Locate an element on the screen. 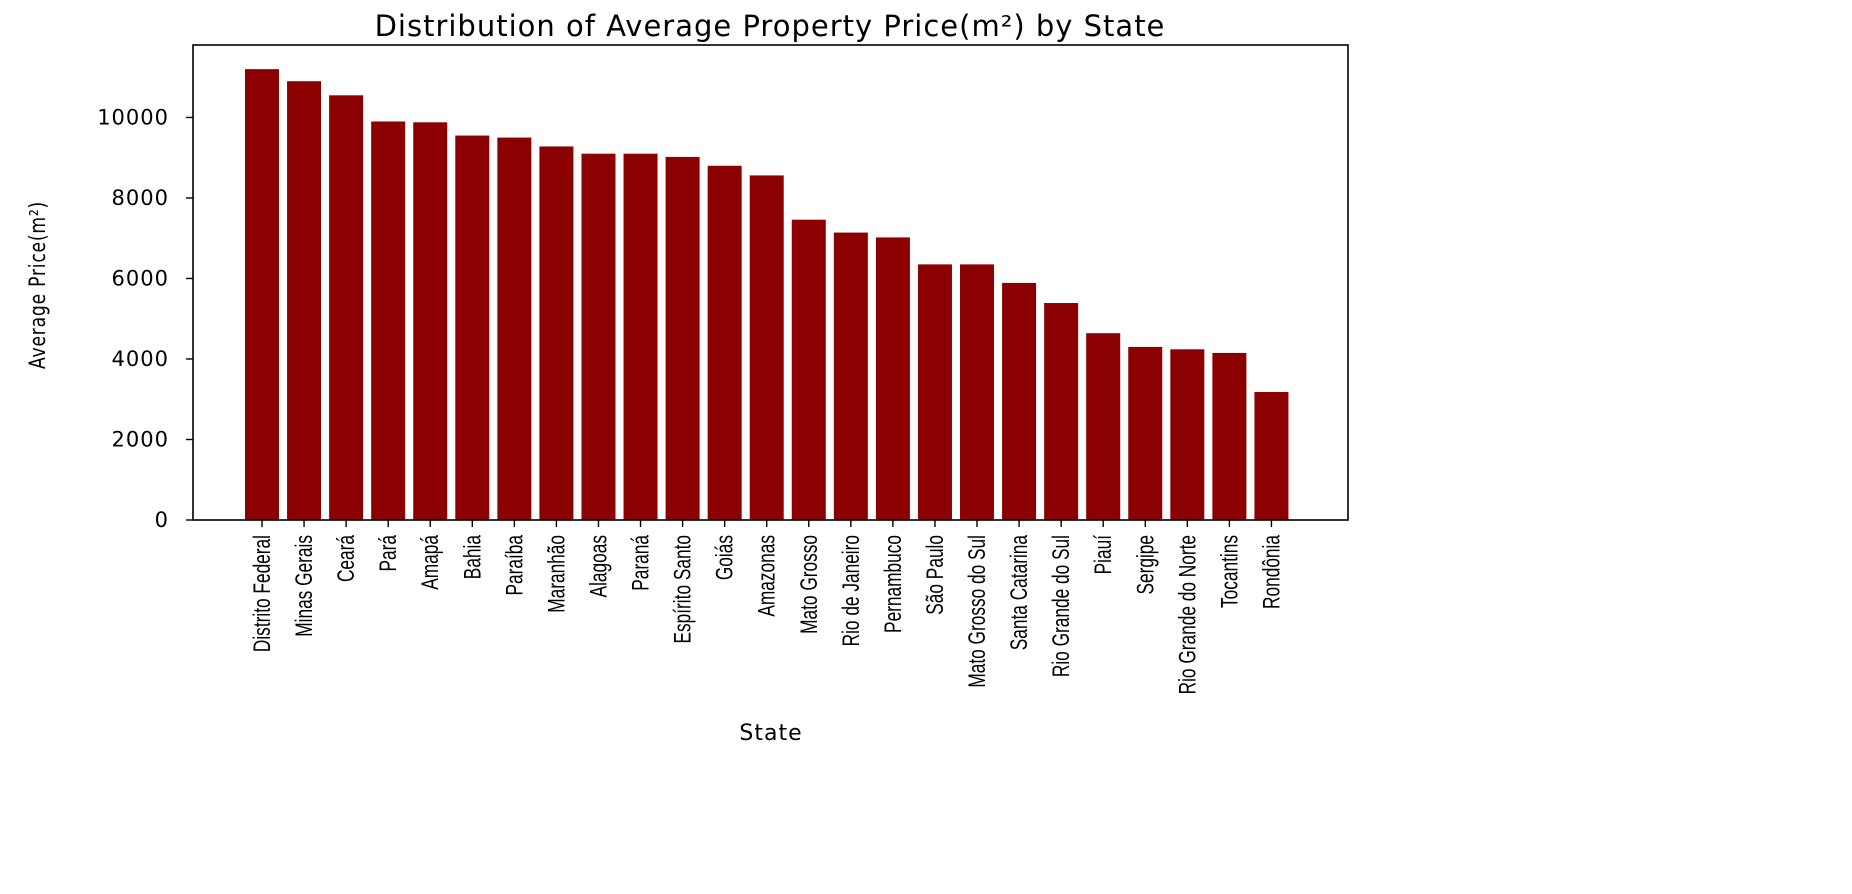 The height and width of the screenshot is (894, 1852). x-tick-label: Mato Grosso is located at coordinates (809, 584).